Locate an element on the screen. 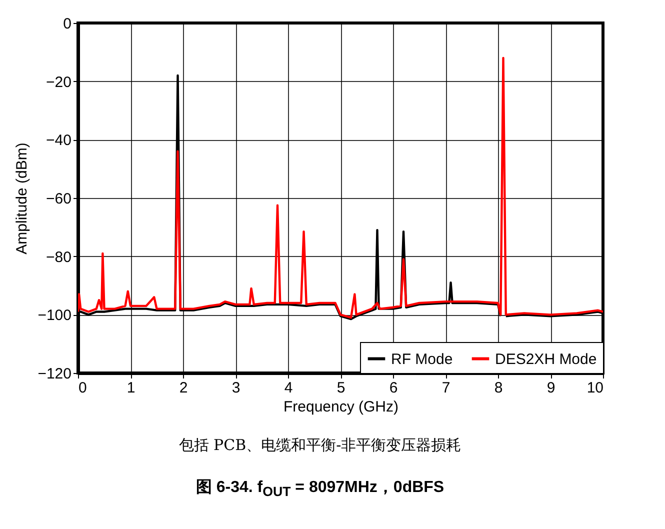 The height and width of the screenshot is (529, 665). y-tick-label: −20 is located at coordinates (59, 82).